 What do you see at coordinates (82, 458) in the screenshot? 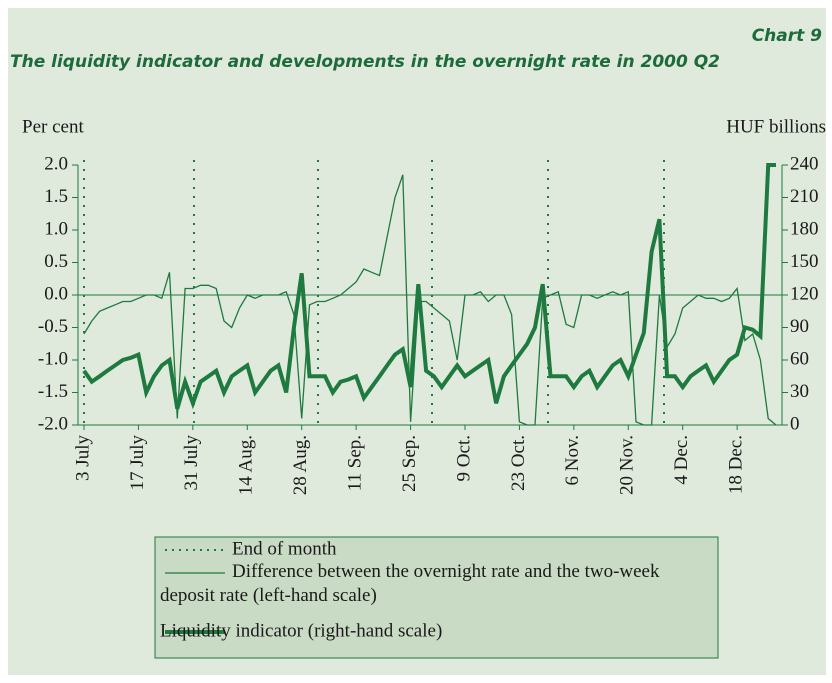
I see `x-tick-label: 3 July` at bounding box center [82, 458].